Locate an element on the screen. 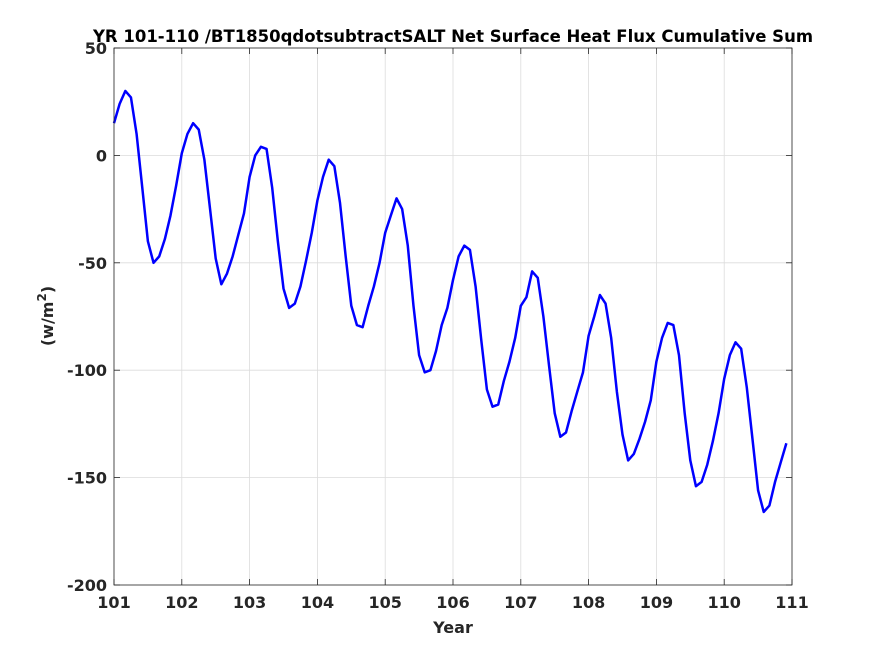 This screenshot has height=656, width=875. x-tick-label: 102 is located at coordinates (181, 602).